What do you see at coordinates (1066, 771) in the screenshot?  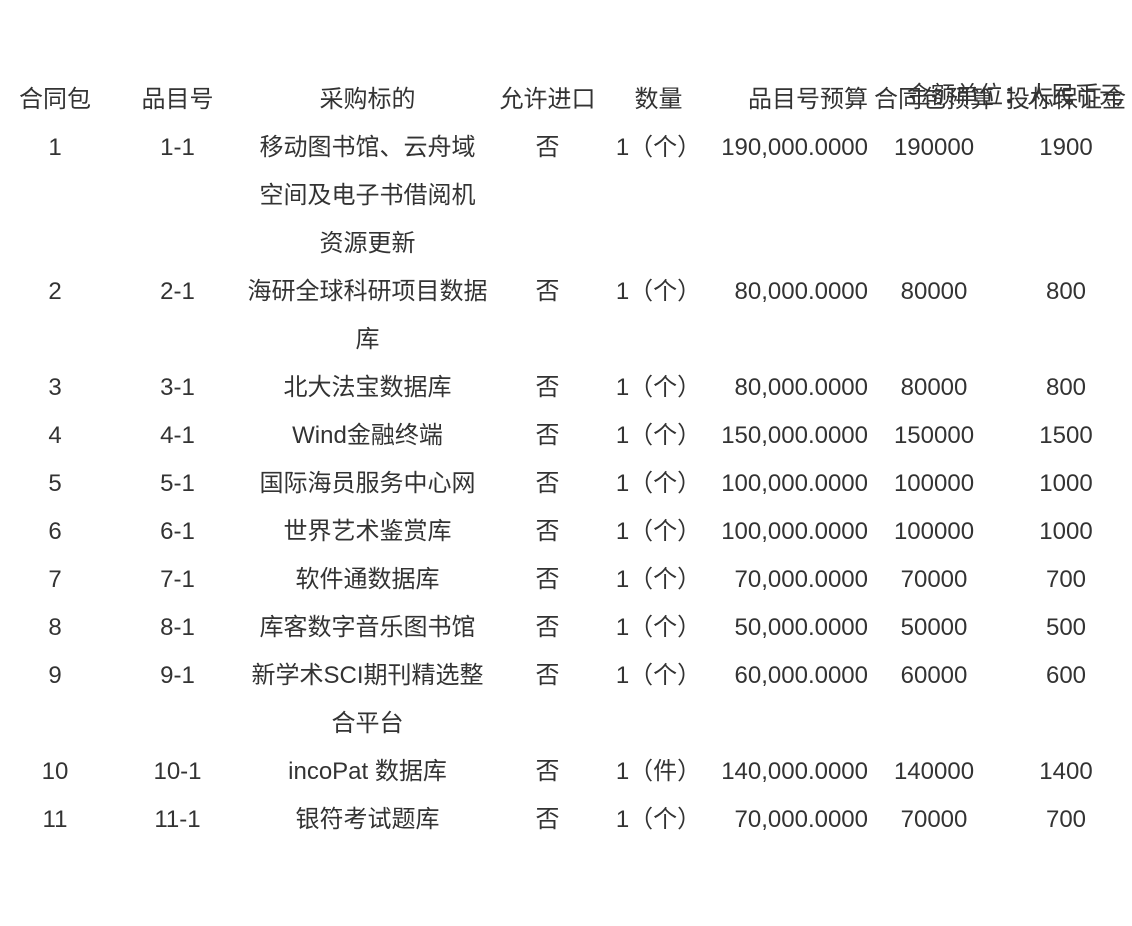 I see `table-cell: 1400` at bounding box center [1066, 771].